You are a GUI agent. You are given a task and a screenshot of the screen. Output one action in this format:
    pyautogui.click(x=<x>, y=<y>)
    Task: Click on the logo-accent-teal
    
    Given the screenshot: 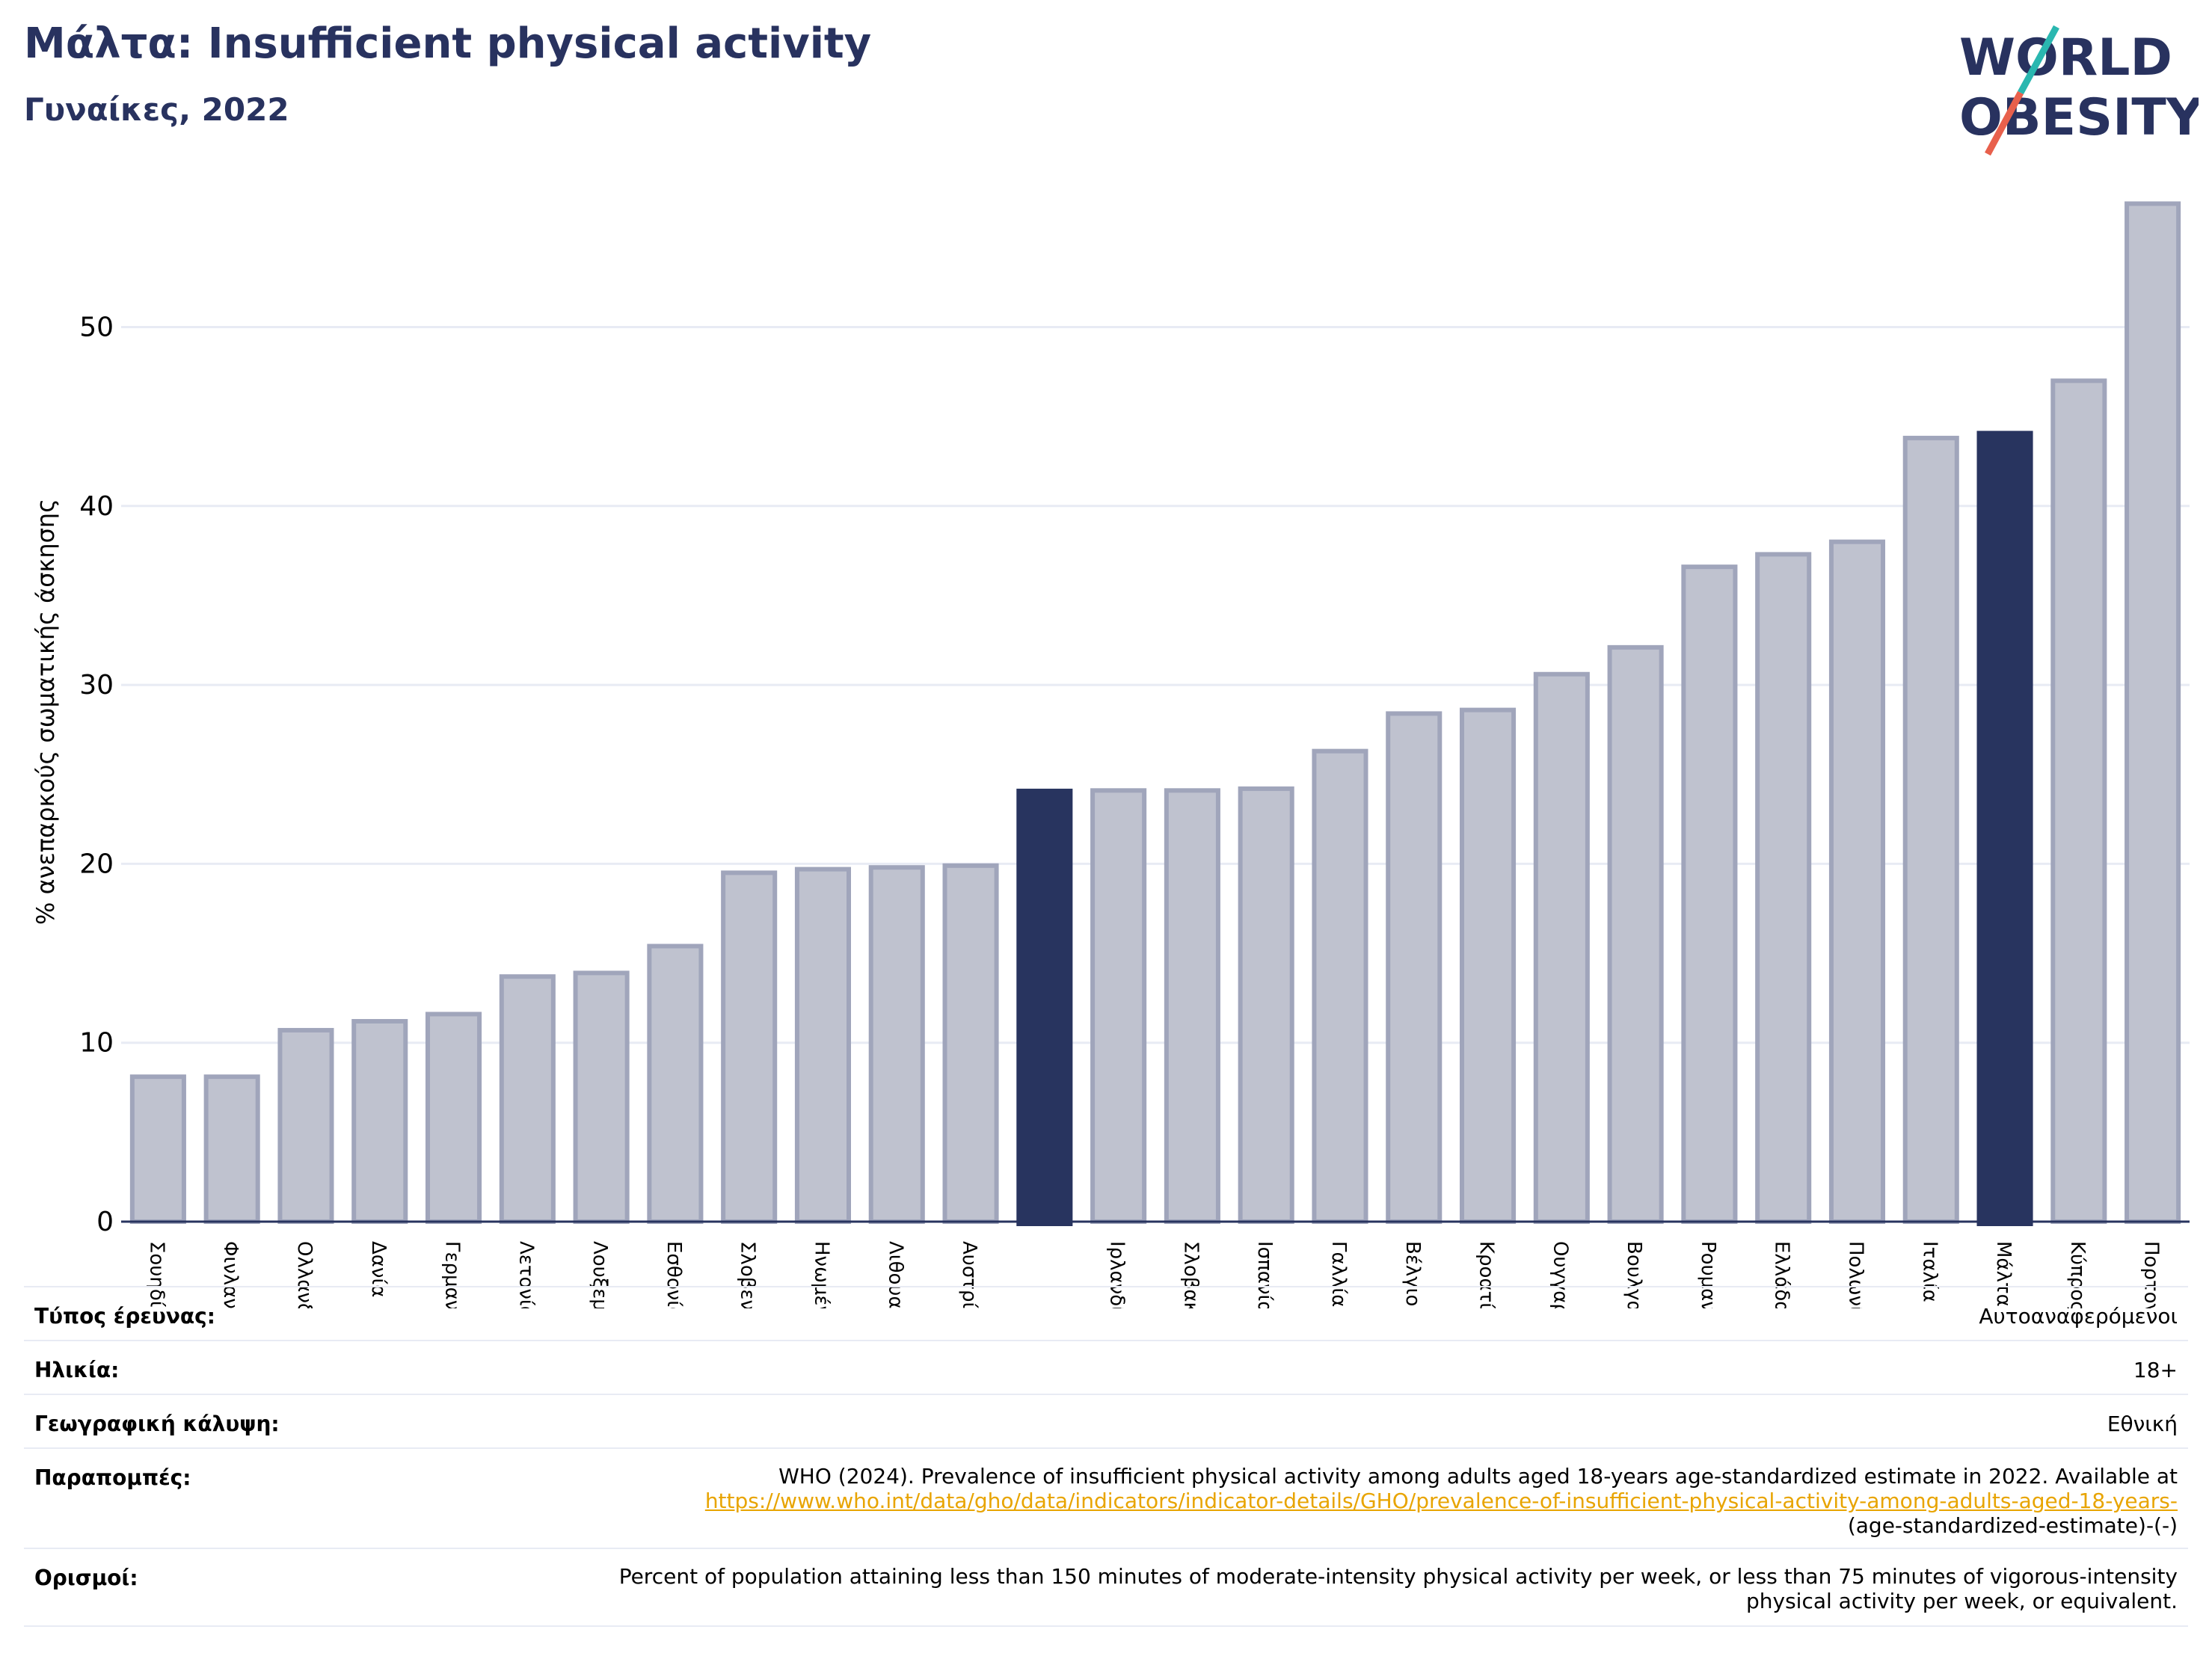 What is the action you would take?
    pyautogui.click(x=2038, y=60)
    